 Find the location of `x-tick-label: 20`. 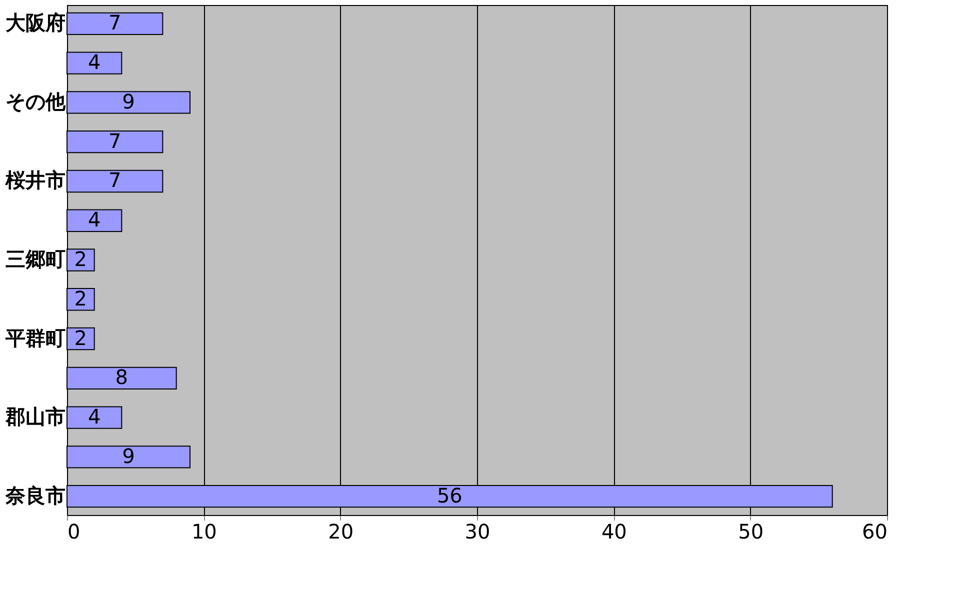

x-tick-label: 20 is located at coordinates (341, 532).